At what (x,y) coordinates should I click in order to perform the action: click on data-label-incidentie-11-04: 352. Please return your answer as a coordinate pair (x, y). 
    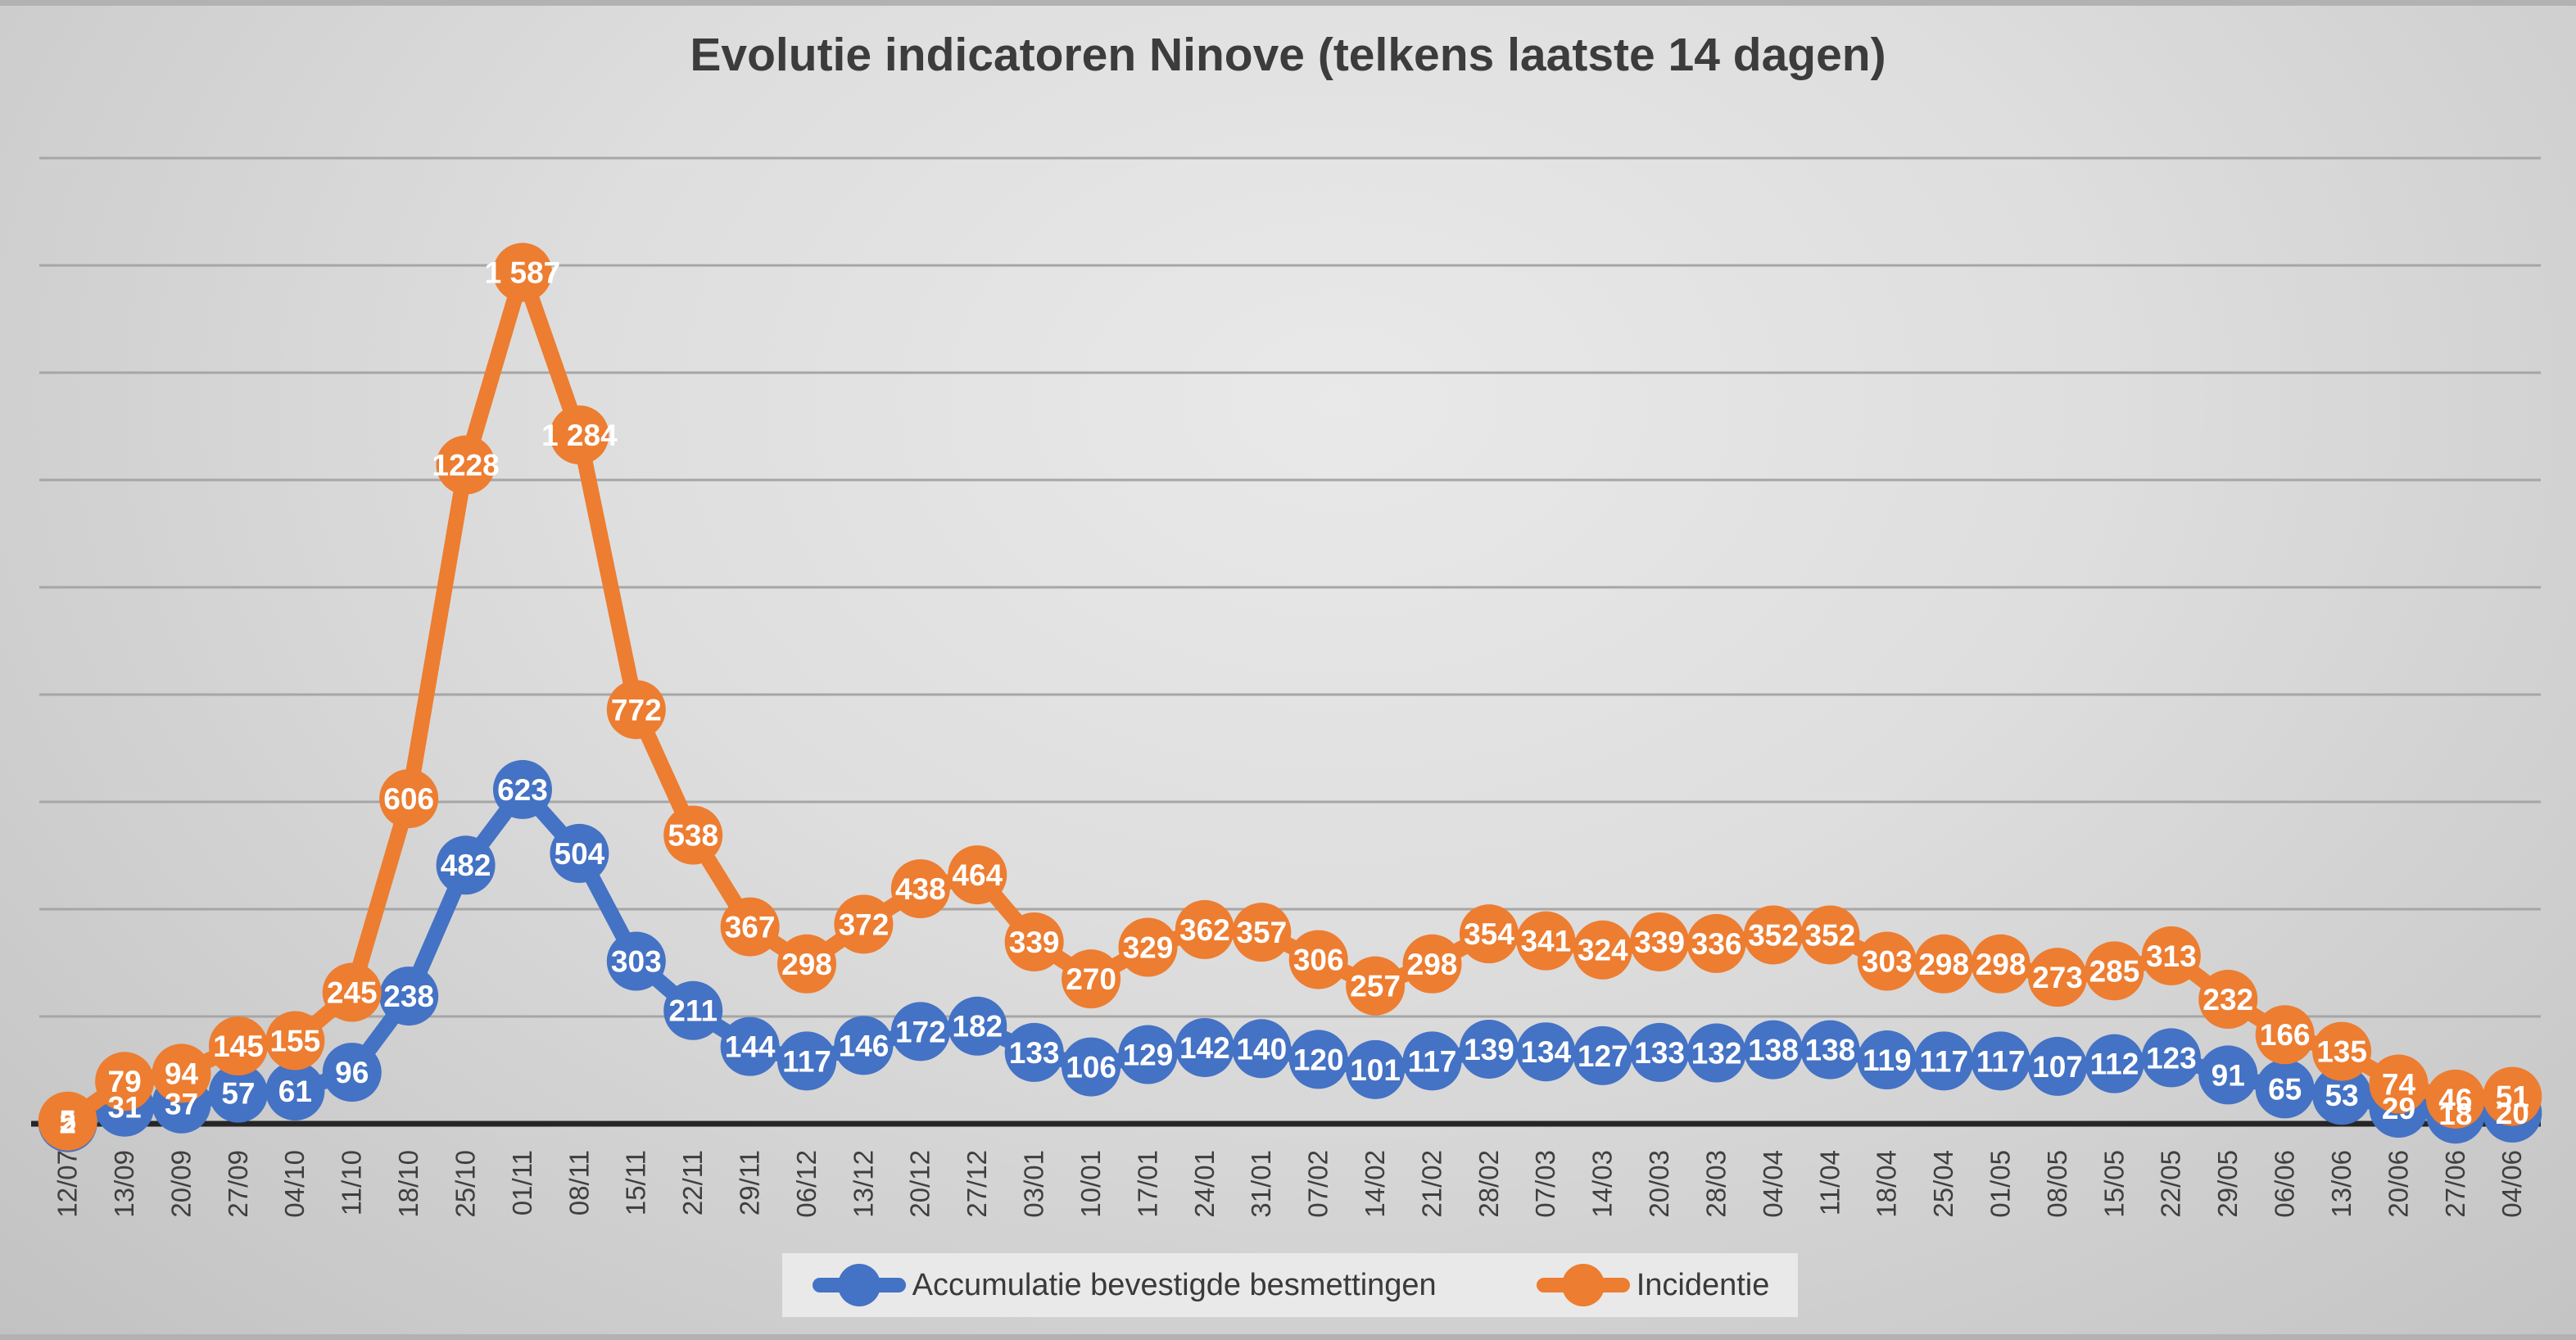
    Looking at the image, I should click on (1830, 935).